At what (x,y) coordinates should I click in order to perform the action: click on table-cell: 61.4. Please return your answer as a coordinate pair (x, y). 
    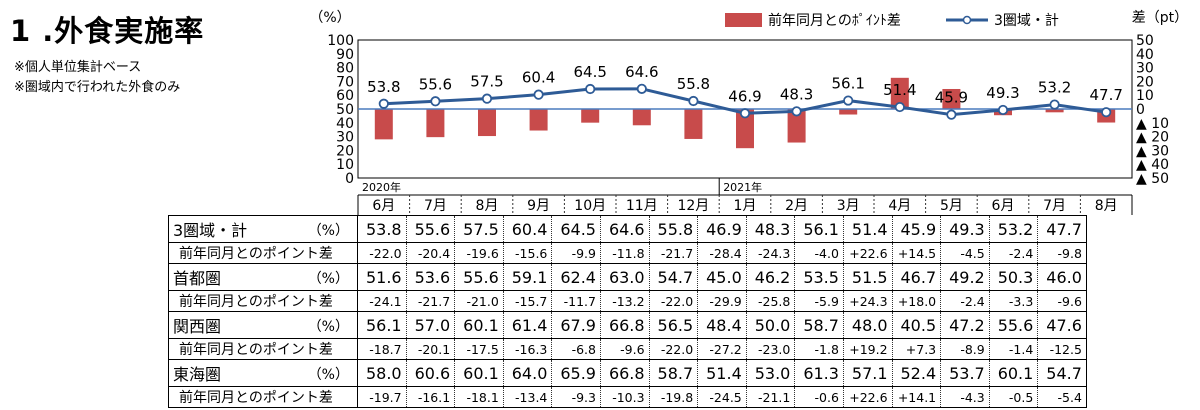
    Looking at the image, I should click on (527, 325).